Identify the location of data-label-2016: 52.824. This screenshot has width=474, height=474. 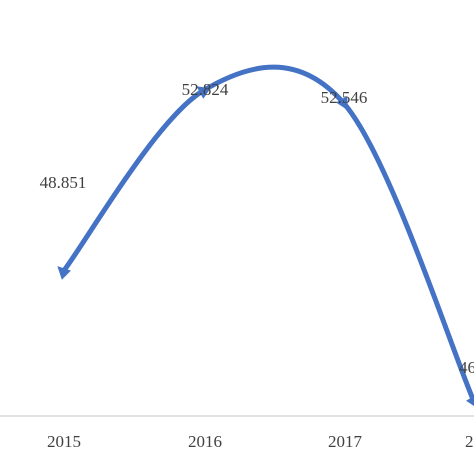
(205, 89).